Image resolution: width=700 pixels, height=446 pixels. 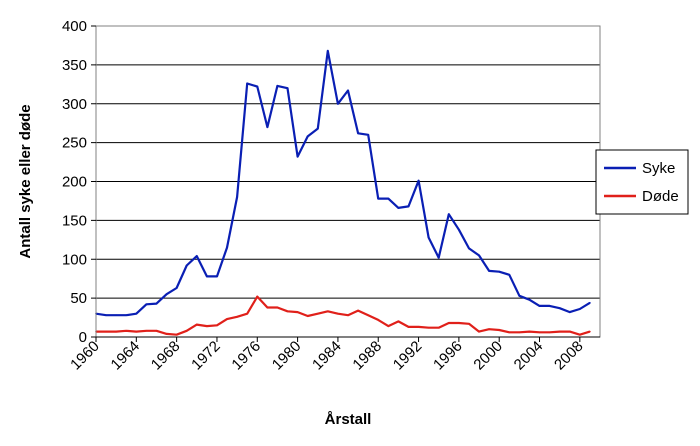 What do you see at coordinates (74, 104) in the screenshot?
I see `y-tick-label: 300` at bounding box center [74, 104].